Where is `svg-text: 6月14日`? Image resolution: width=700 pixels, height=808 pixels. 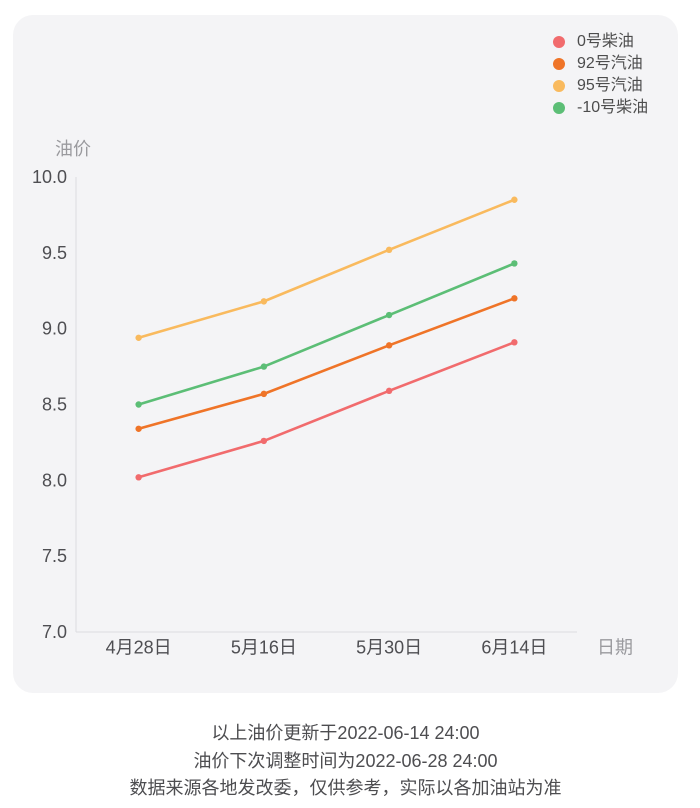
svg-text: 6月14日 is located at coordinates (514, 648).